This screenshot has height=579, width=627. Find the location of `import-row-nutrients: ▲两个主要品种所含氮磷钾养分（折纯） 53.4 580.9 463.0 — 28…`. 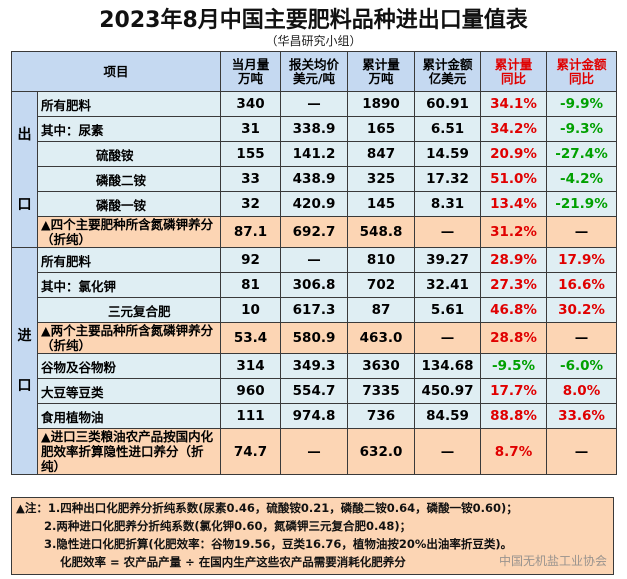

import-row-nutrients: ▲两个主要品种所含氮磷钾养分（折纯） 53.4 580.9 463.0 — 28… is located at coordinates (314, 338).